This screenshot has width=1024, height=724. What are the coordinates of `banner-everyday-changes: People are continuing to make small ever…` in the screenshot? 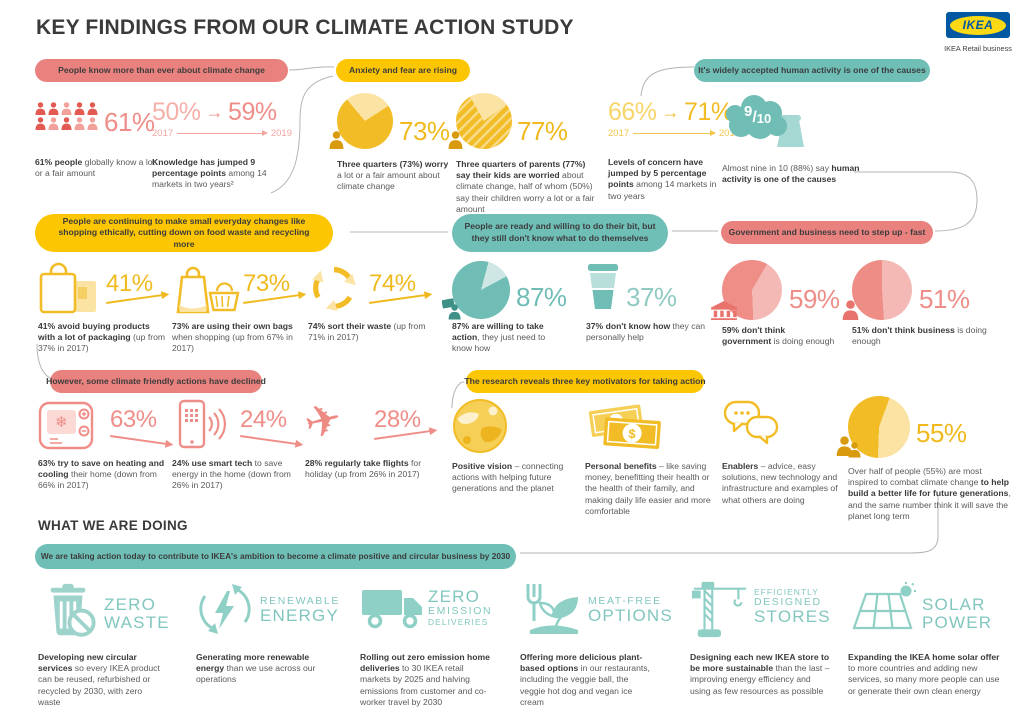 It's located at (184, 233).